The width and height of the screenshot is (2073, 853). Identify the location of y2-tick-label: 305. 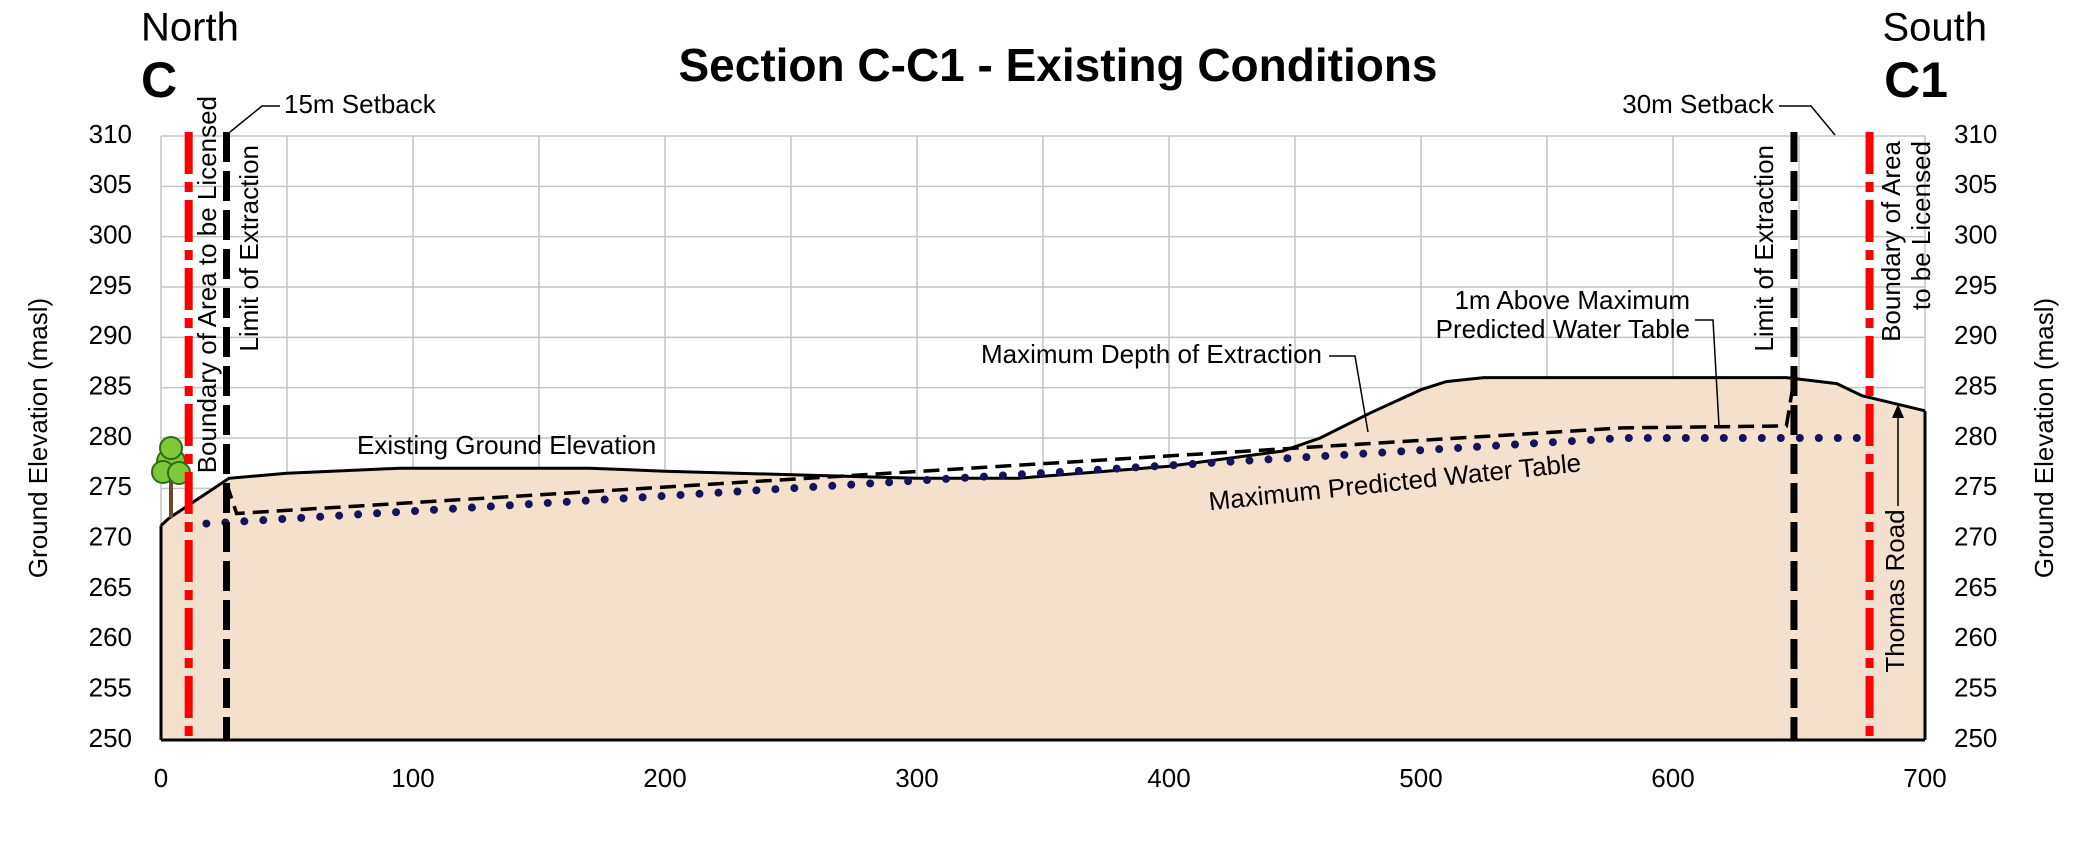
(1975, 184).